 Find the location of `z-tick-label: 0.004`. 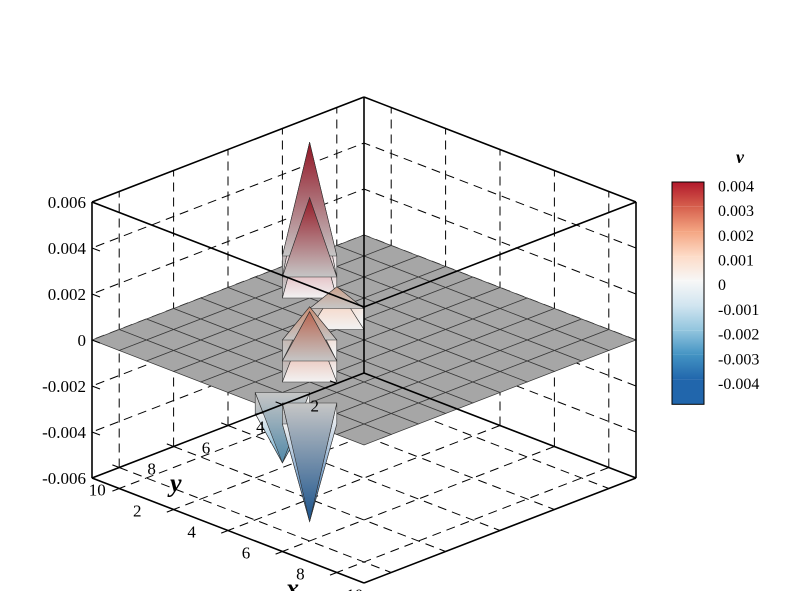

z-tick-label: 0.004 is located at coordinates (67, 248).